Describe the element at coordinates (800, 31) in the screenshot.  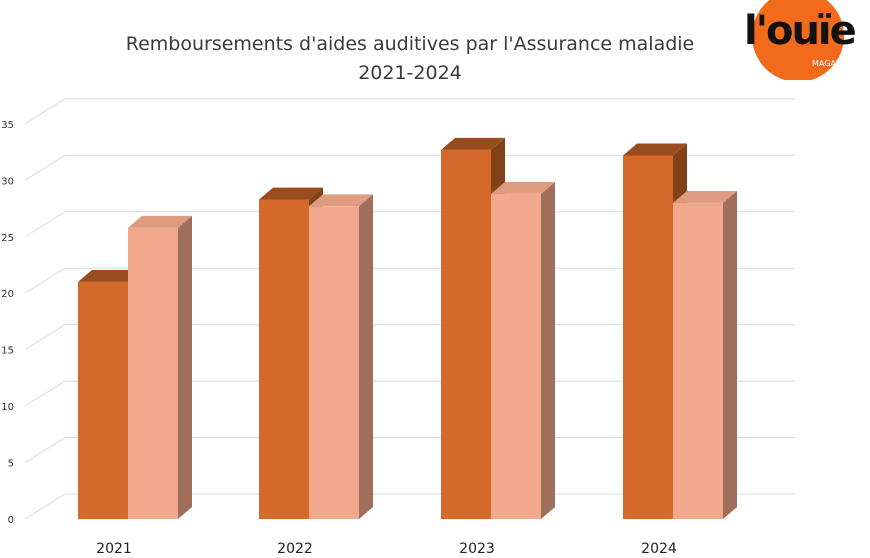
I see `logo-word: l'ouïe` at that location.